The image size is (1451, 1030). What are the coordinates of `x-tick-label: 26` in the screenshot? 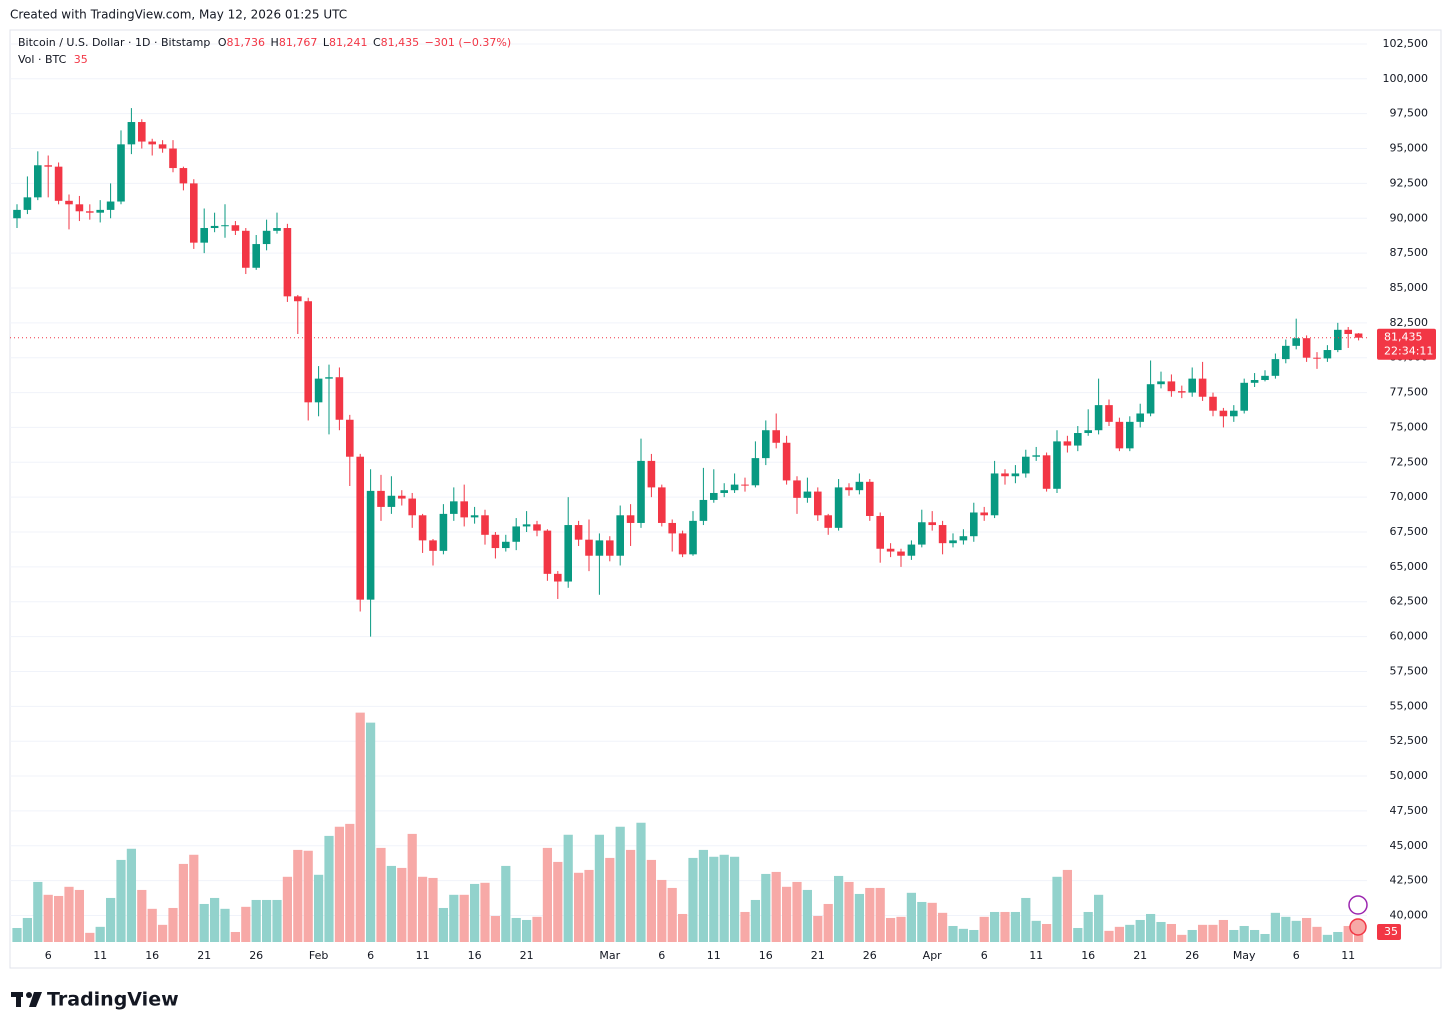 It's located at (870, 955).